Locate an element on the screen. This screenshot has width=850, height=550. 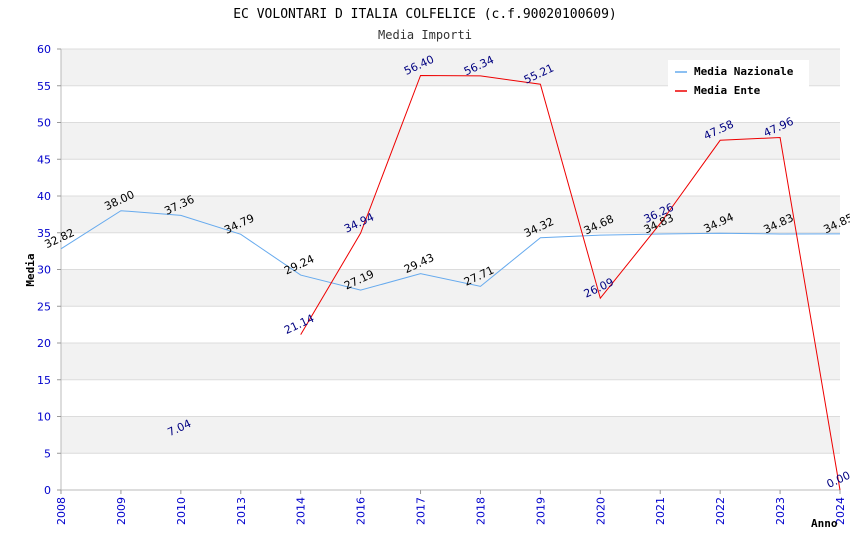
x-tick-label: 2014 is located at coordinates (301, 511).